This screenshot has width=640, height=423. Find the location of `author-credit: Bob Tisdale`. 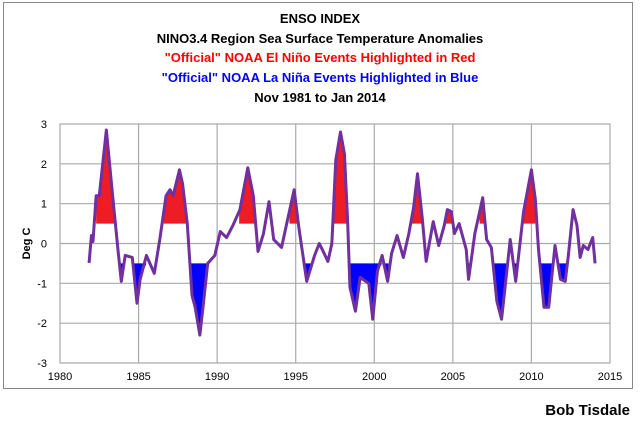

author-credit: Bob Tisdale is located at coordinates (587, 410).